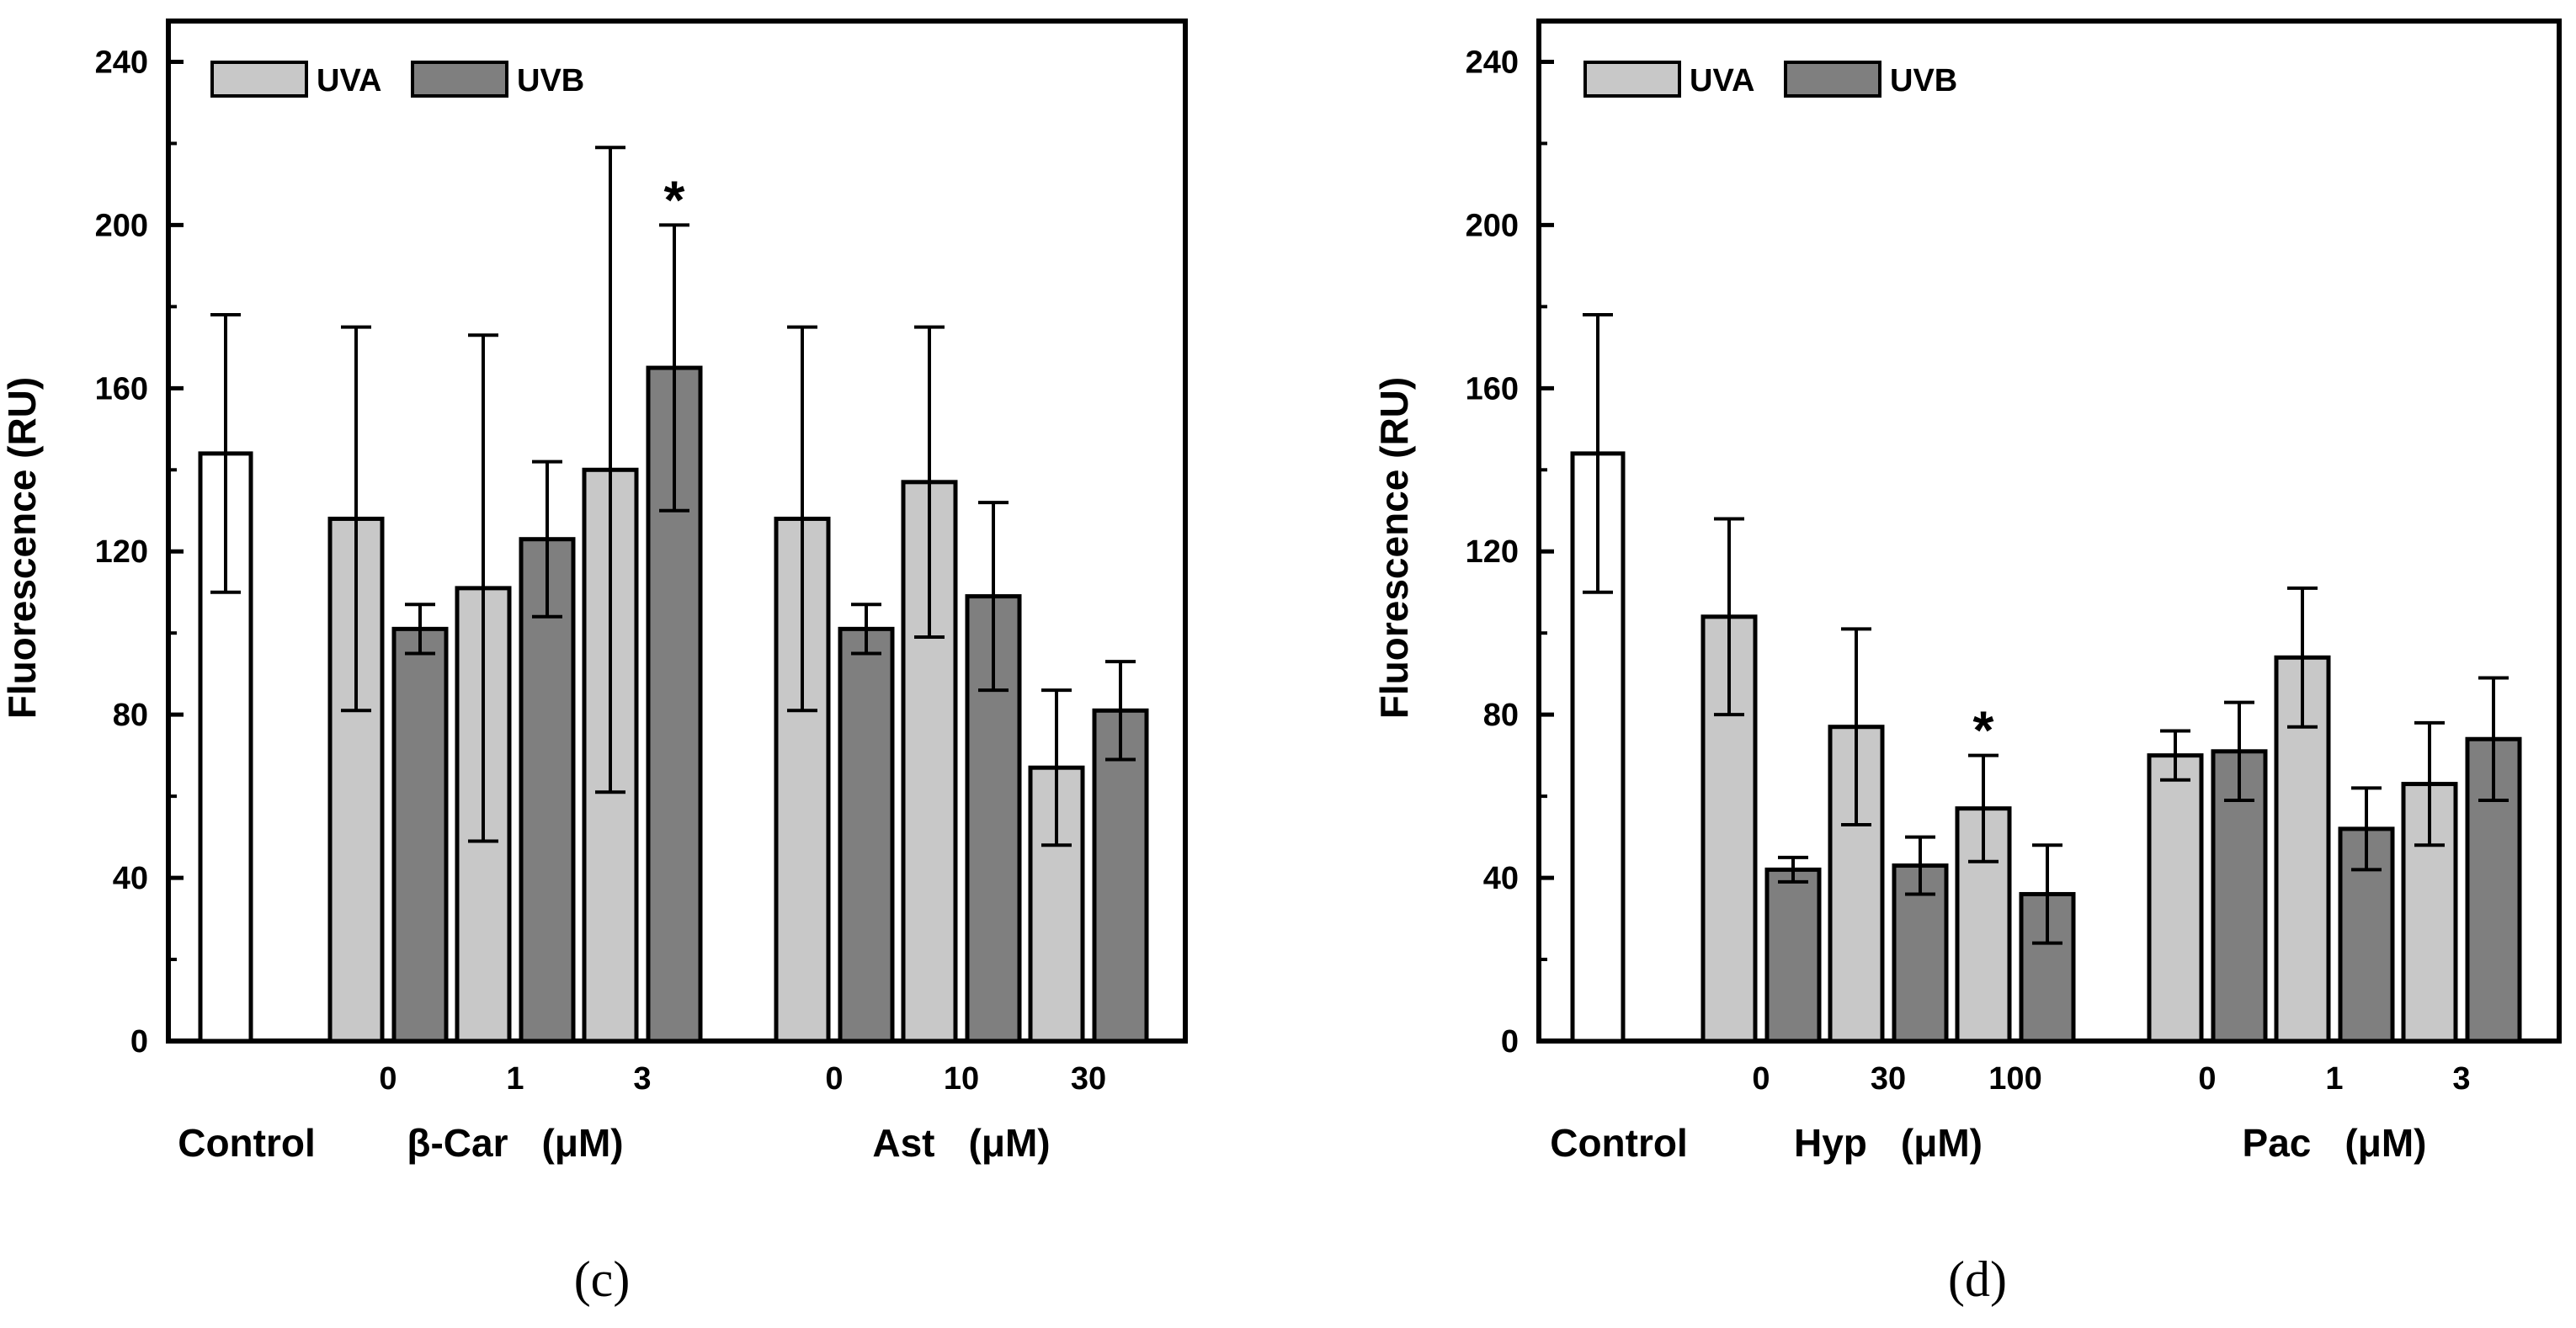  I want to click on group-label-car: β-Car (μM), so click(515, 1143).